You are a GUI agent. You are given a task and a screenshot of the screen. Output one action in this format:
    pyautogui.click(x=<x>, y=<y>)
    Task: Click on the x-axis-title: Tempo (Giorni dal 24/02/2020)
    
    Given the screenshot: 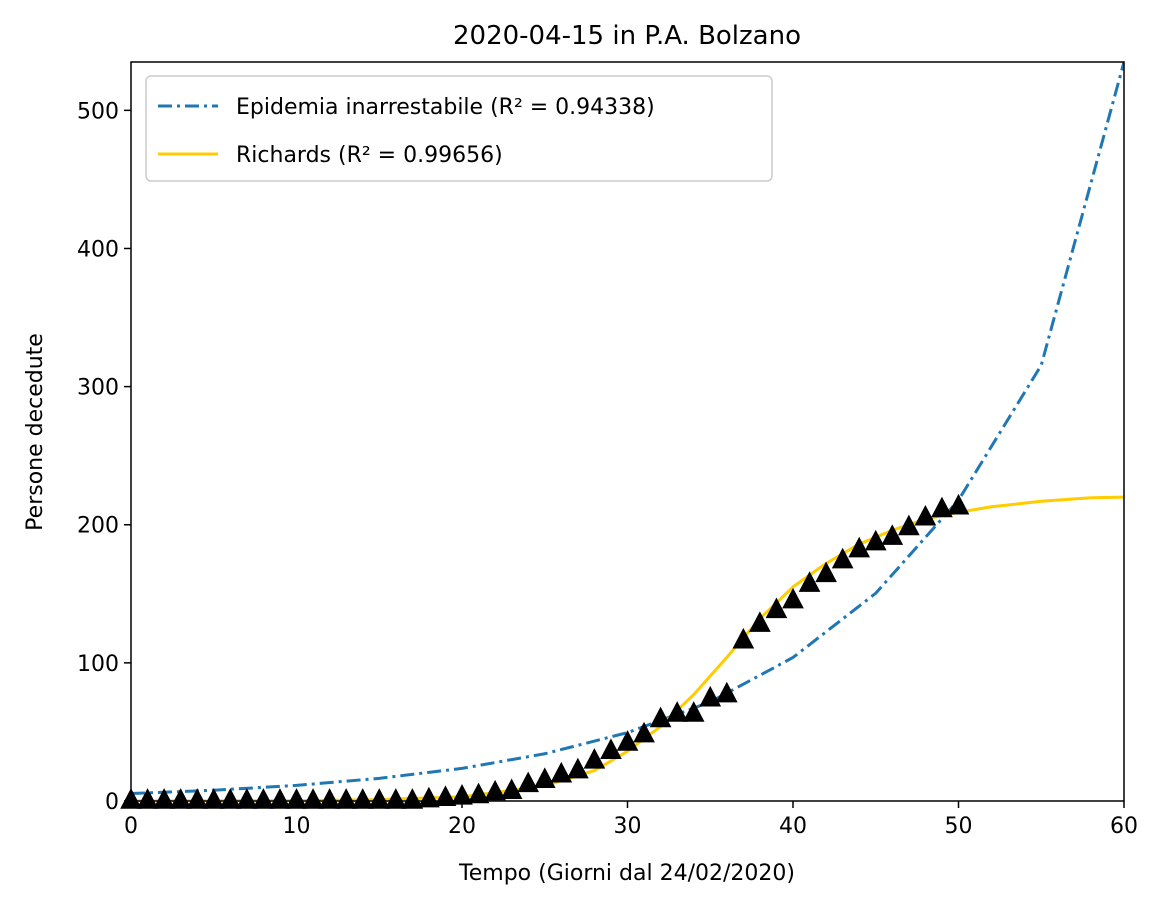 What is the action you would take?
    pyautogui.click(x=626, y=873)
    